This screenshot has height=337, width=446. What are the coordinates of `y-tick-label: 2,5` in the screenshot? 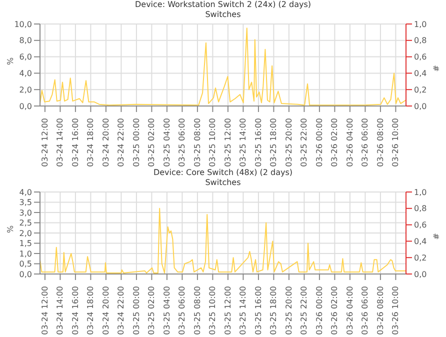 It's located at (25, 223).